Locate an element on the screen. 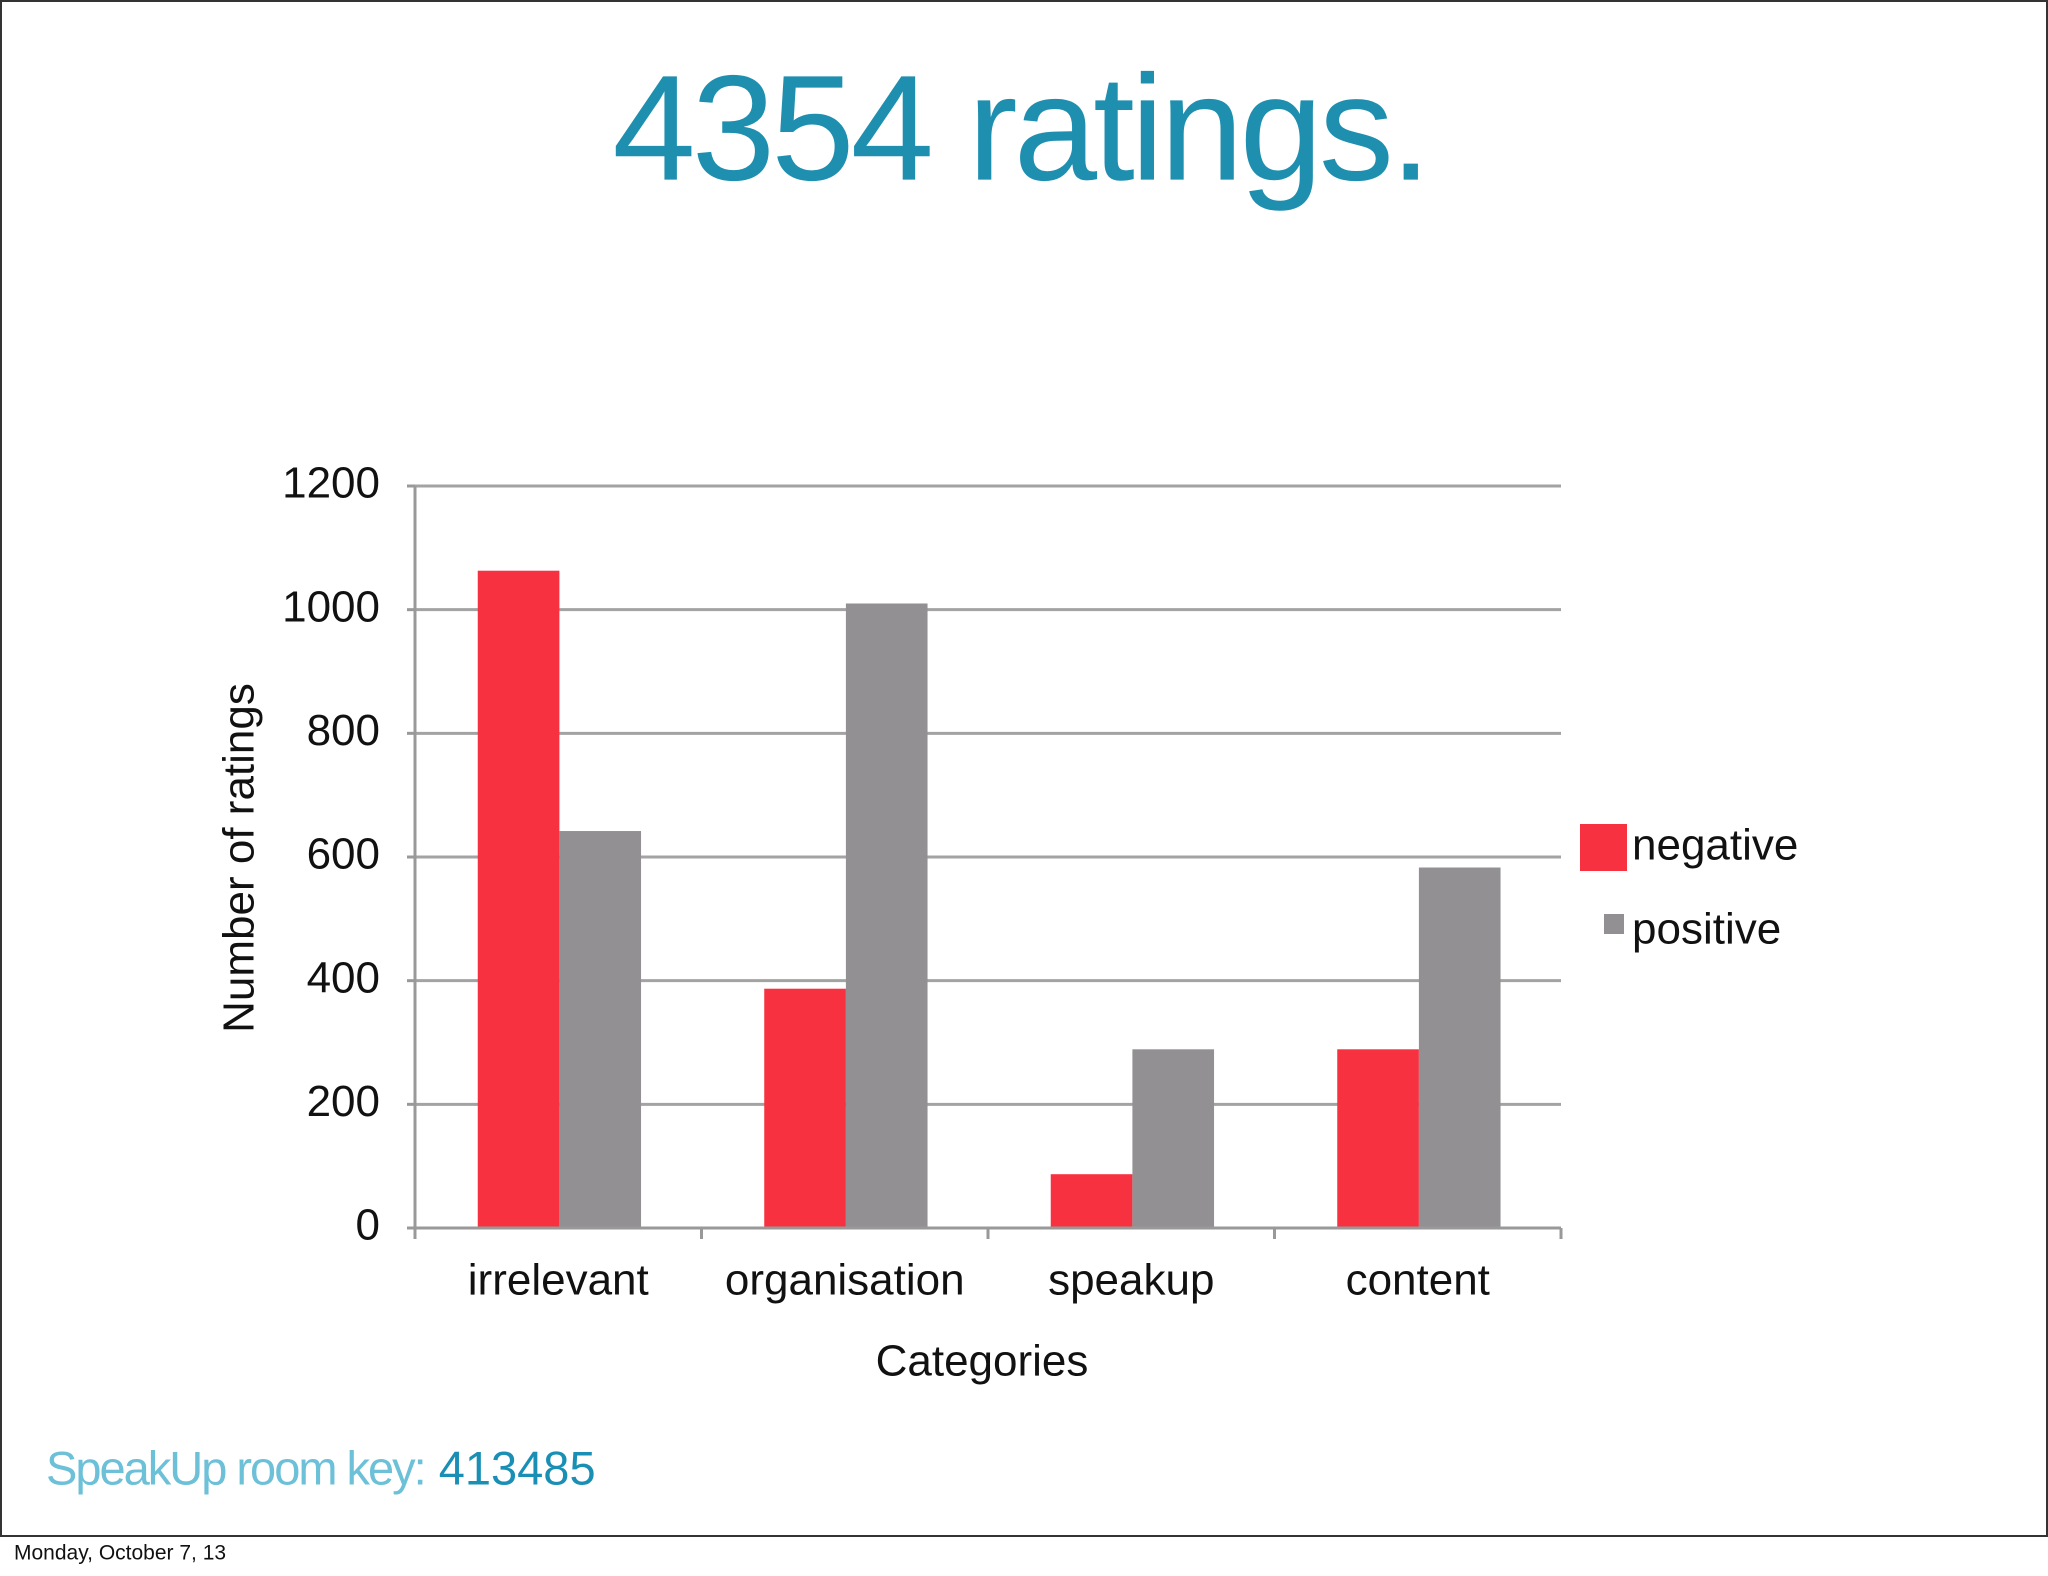 Image resolution: width=2048 pixels, height=1576 pixels. room-key: 413485 is located at coordinates (517, 1467).